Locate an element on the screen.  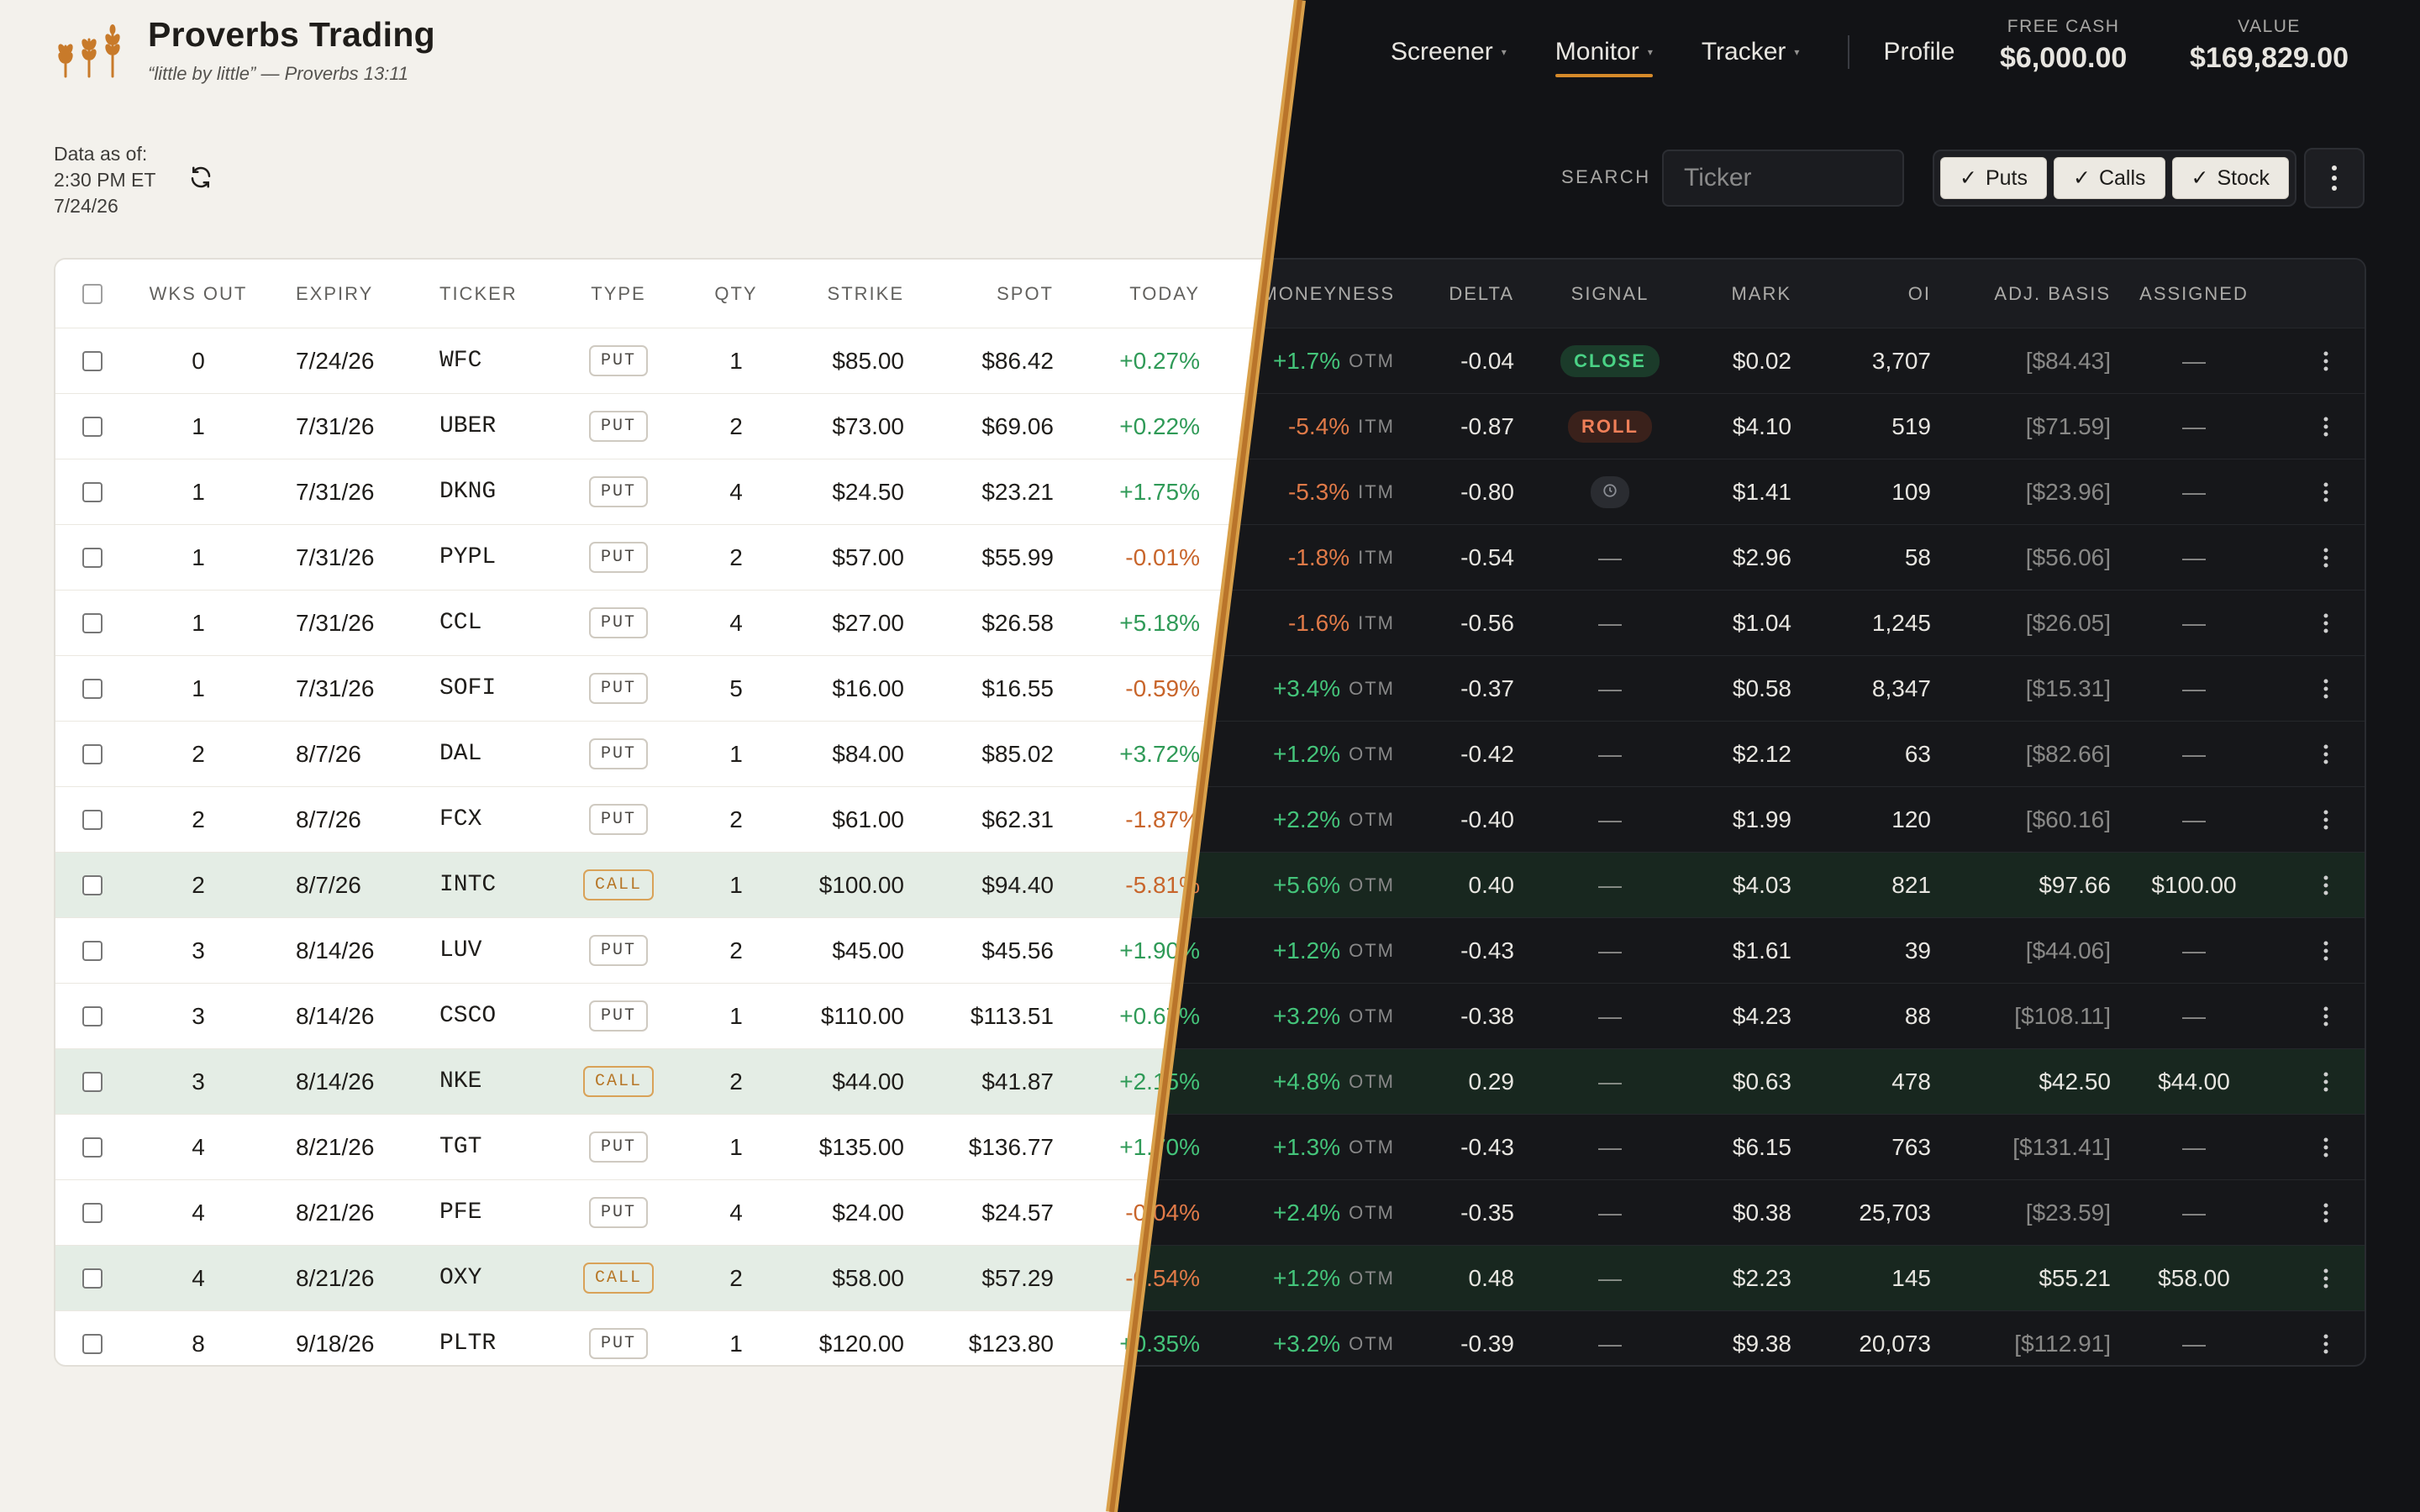
col-qty: QTY is located at coordinates (736, 293).